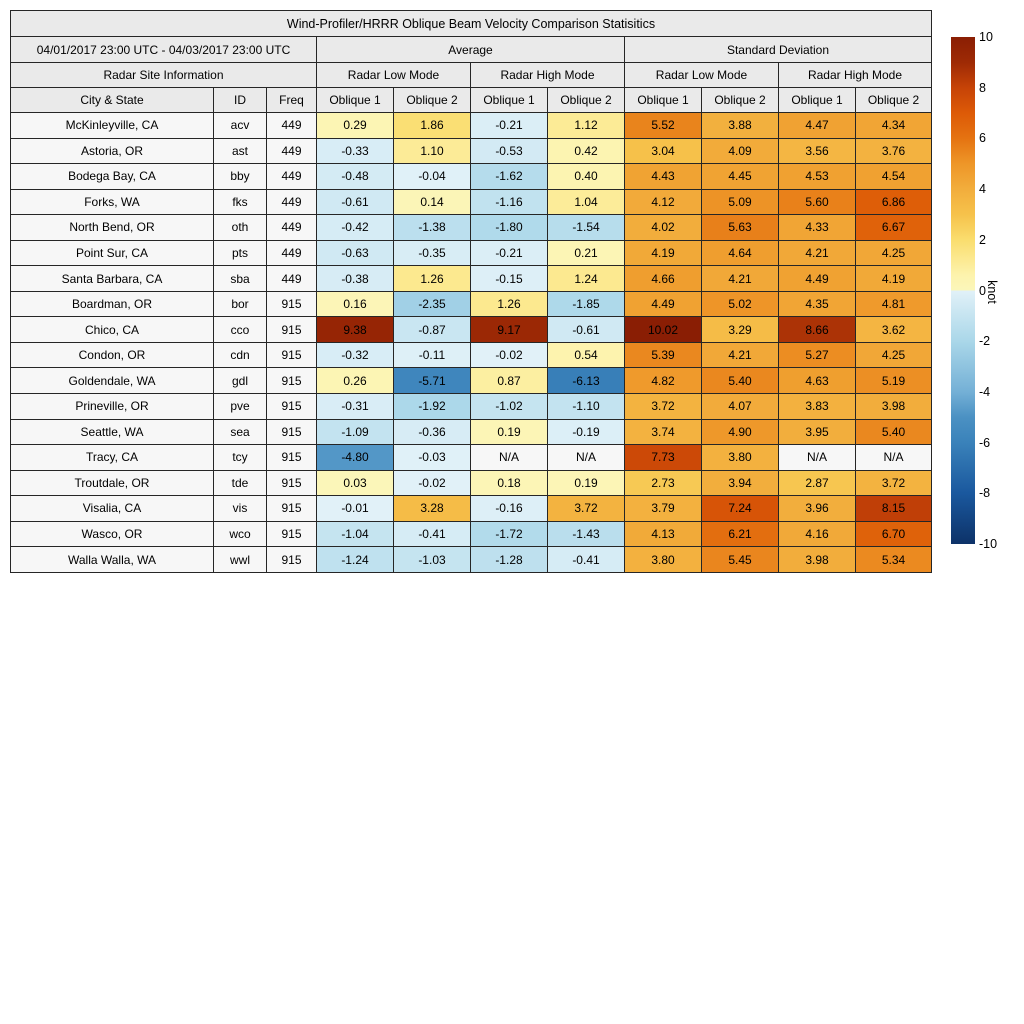 The width and height of the screenshot is (1024, 1024). Describe the element at coordinates (112, 559) in the screenshot. I see `city-cell: Walla Walla, WA` at that location.